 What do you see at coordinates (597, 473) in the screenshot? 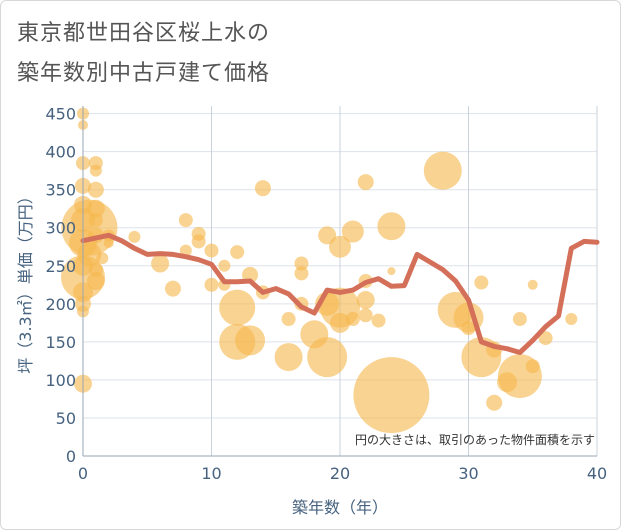
I see `x-tick-label: 40` at bounding box center [597, 473].